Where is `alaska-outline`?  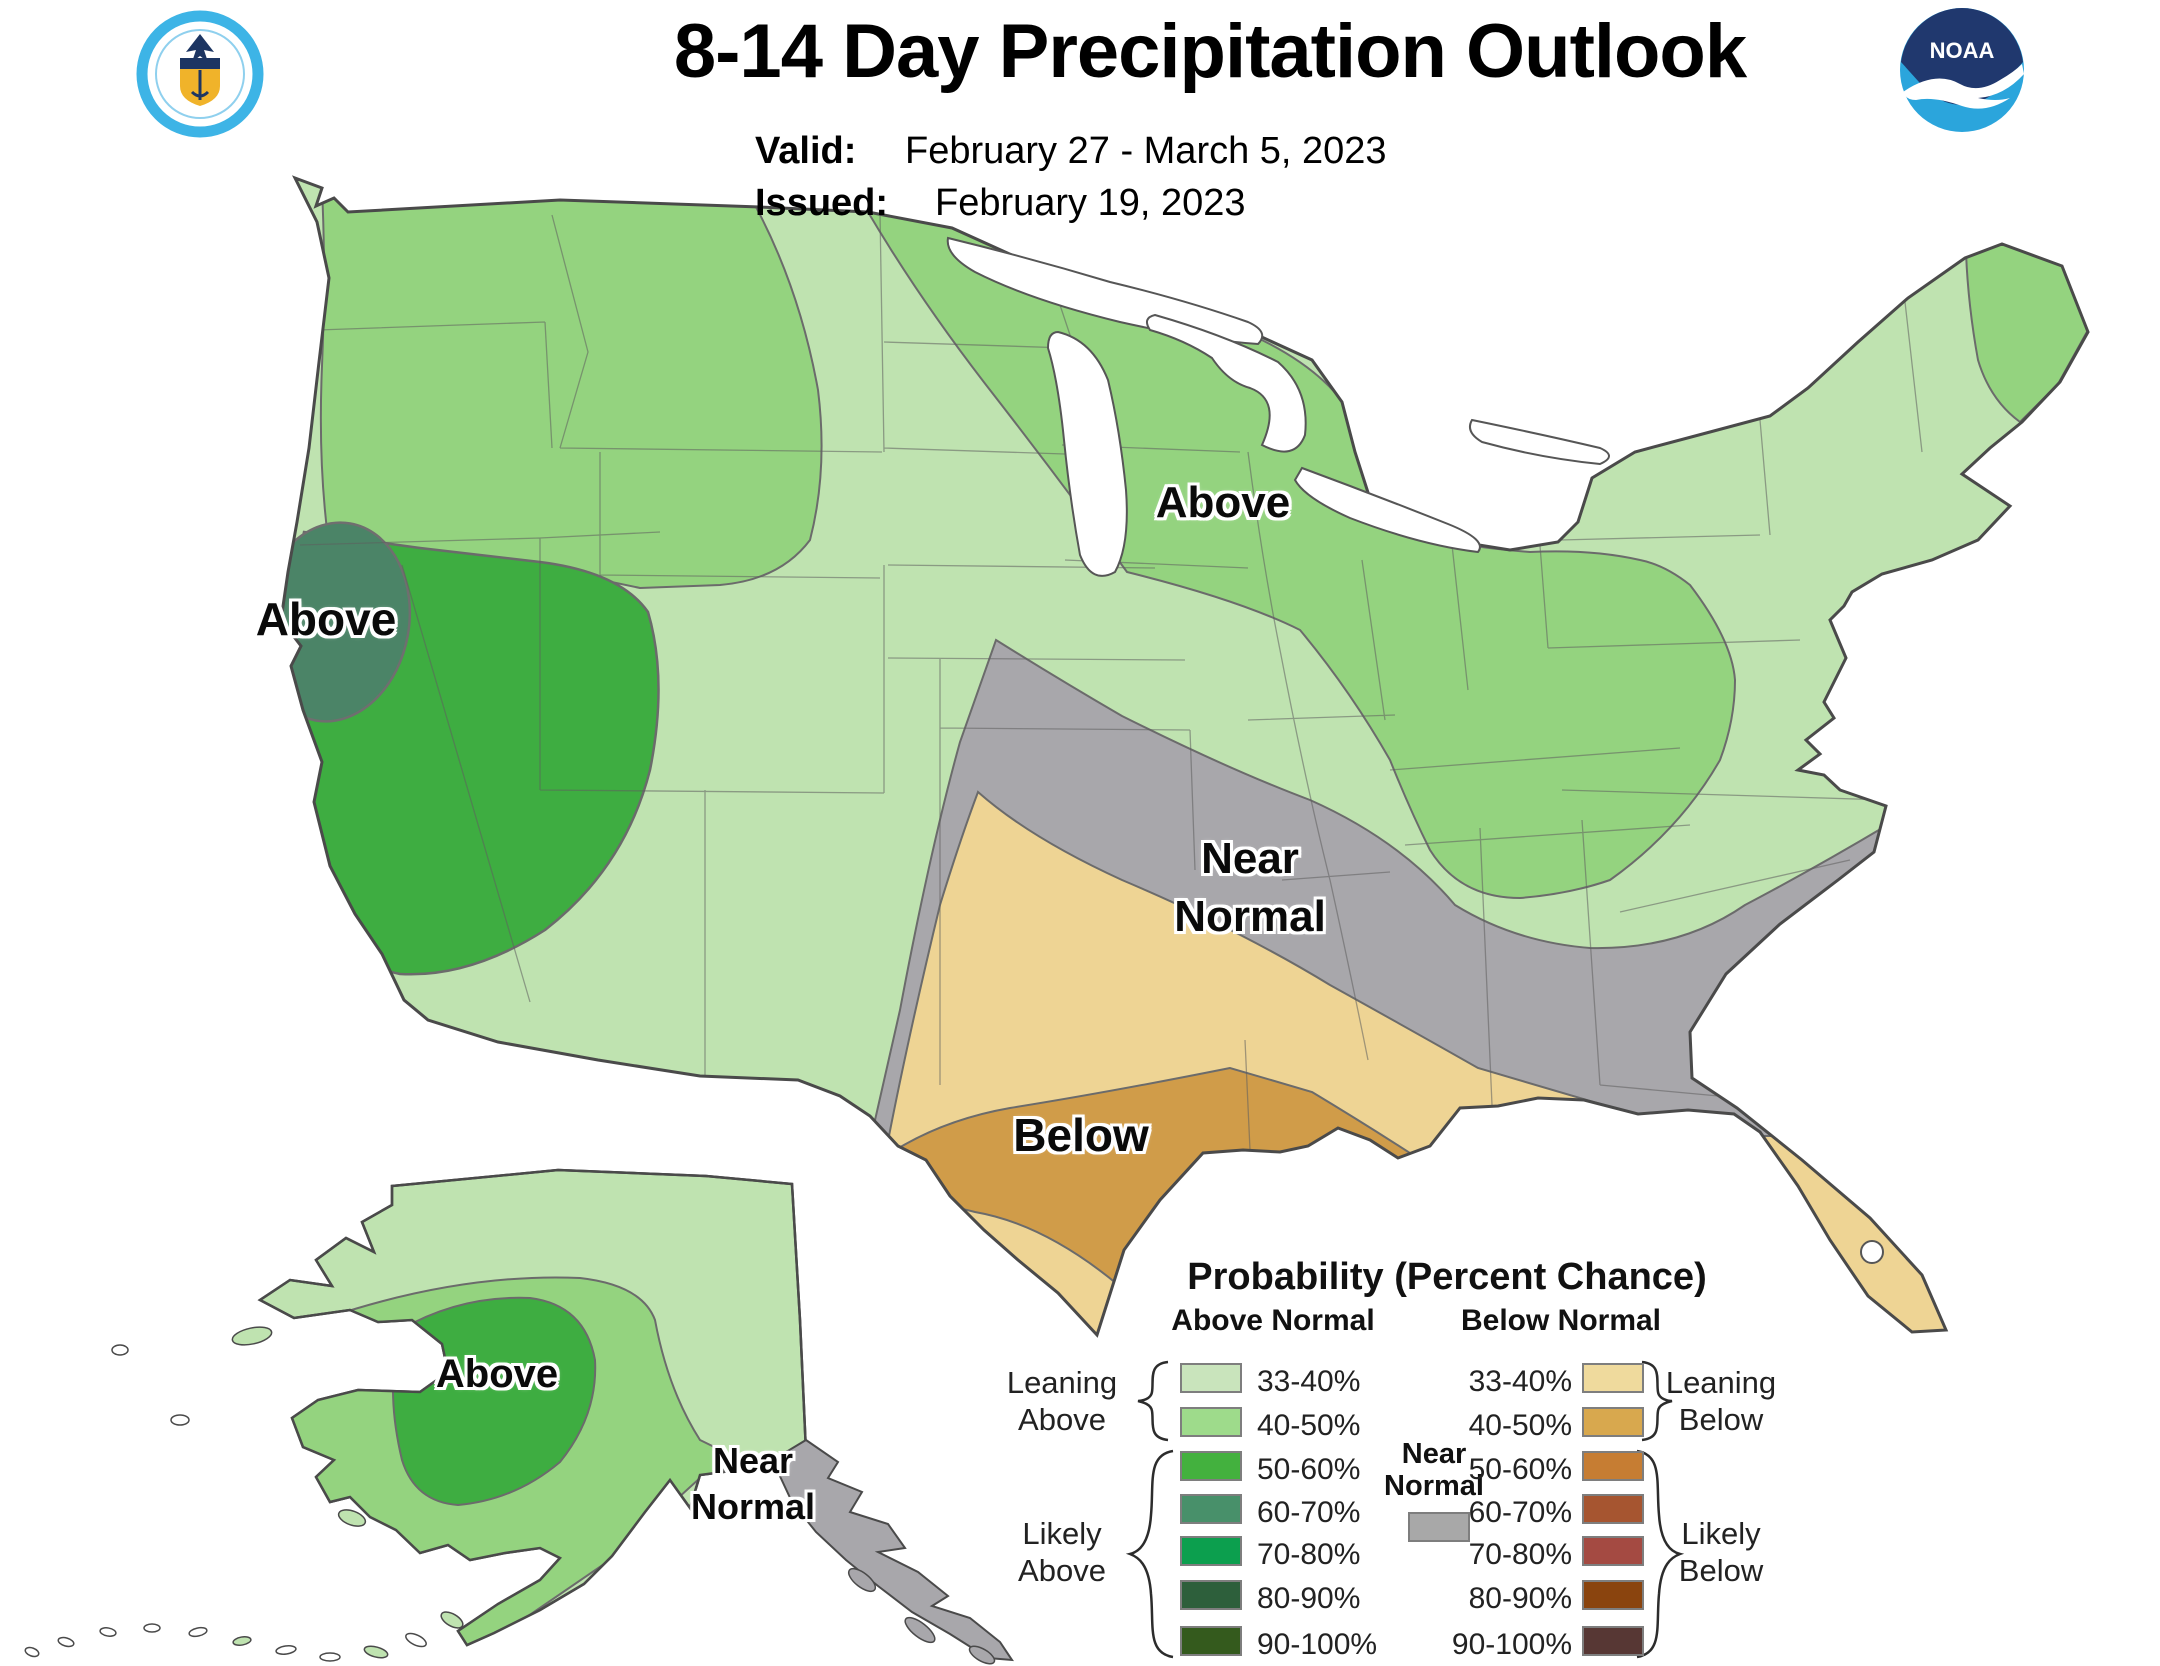 alaska-outline is located at coordinates (532, 1407).